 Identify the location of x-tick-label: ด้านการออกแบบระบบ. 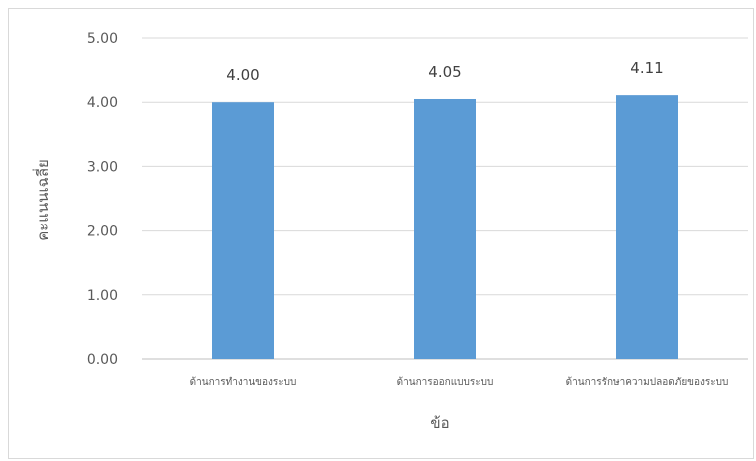
(445, 382).